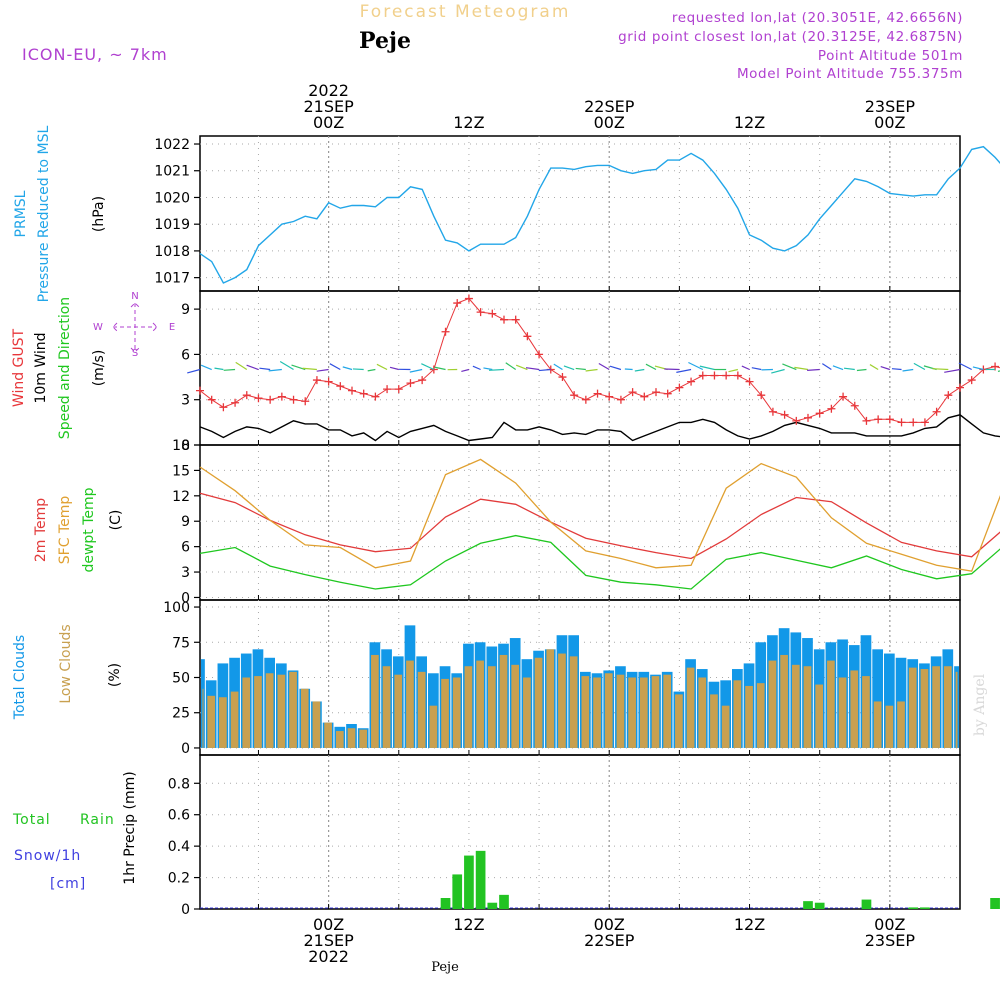 The width and height of the screenshot is (1000, 1000). What do you see at coordinates (465, 12) in the screenshot?
I see `chart-subtitle: Forecast Meteogram` at bounding box center [465, 12].